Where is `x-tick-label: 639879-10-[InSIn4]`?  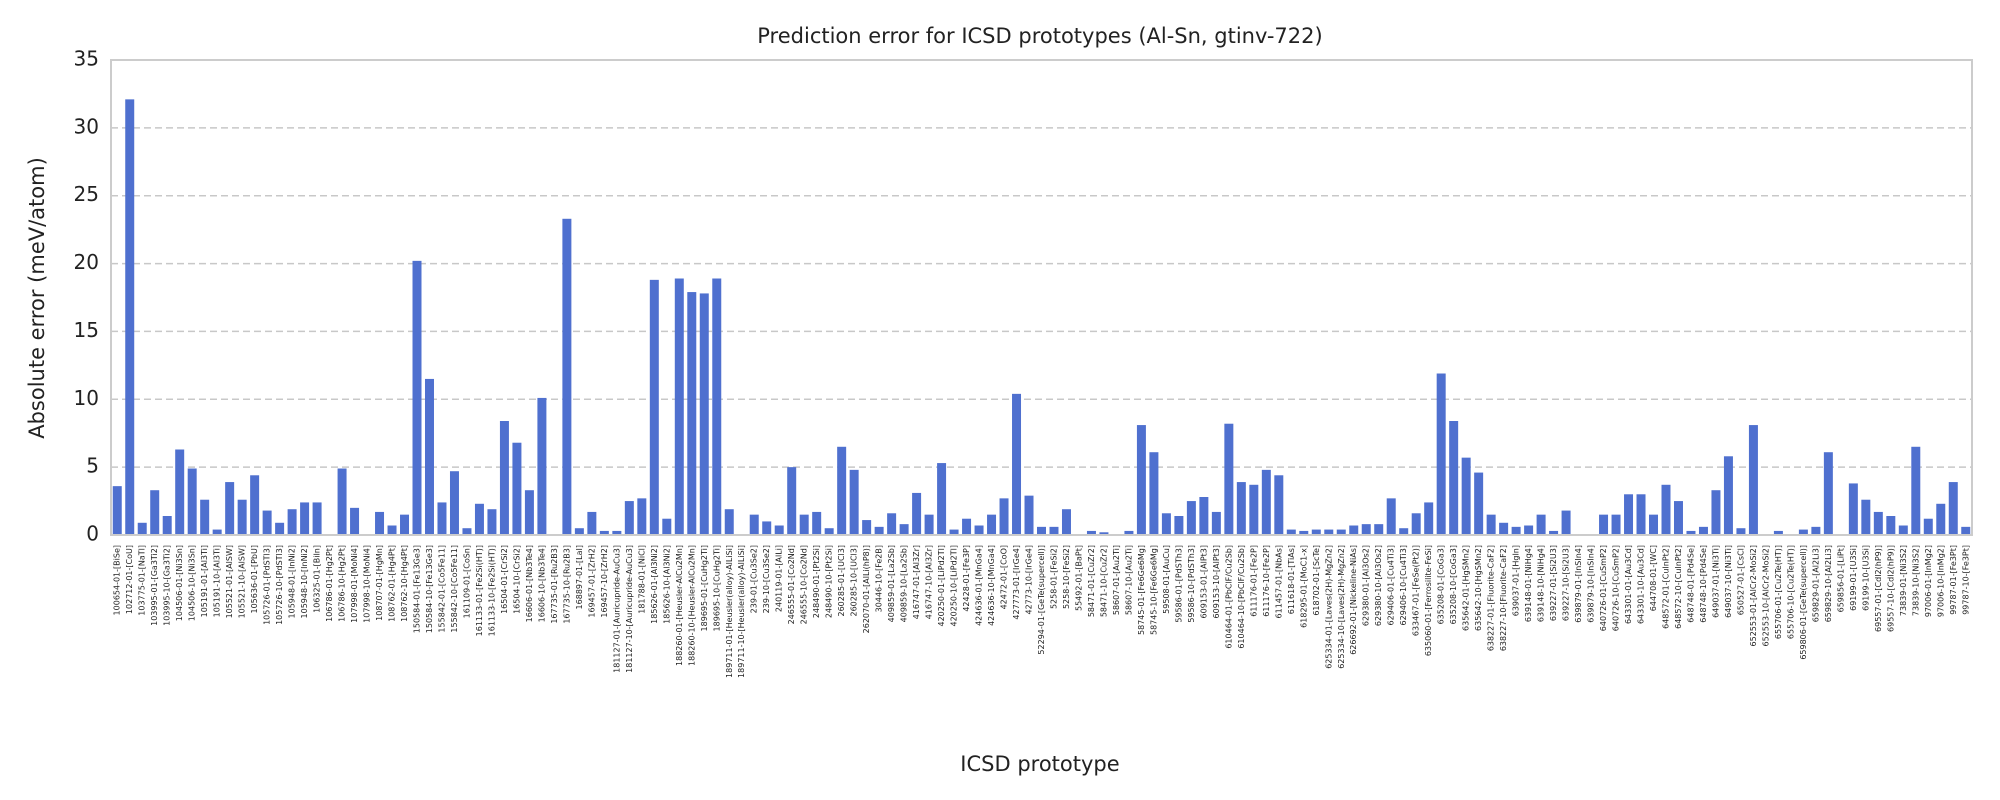
x-tick-label: 639879-10-[InSIn4] is located at coordinates (1591, 584).